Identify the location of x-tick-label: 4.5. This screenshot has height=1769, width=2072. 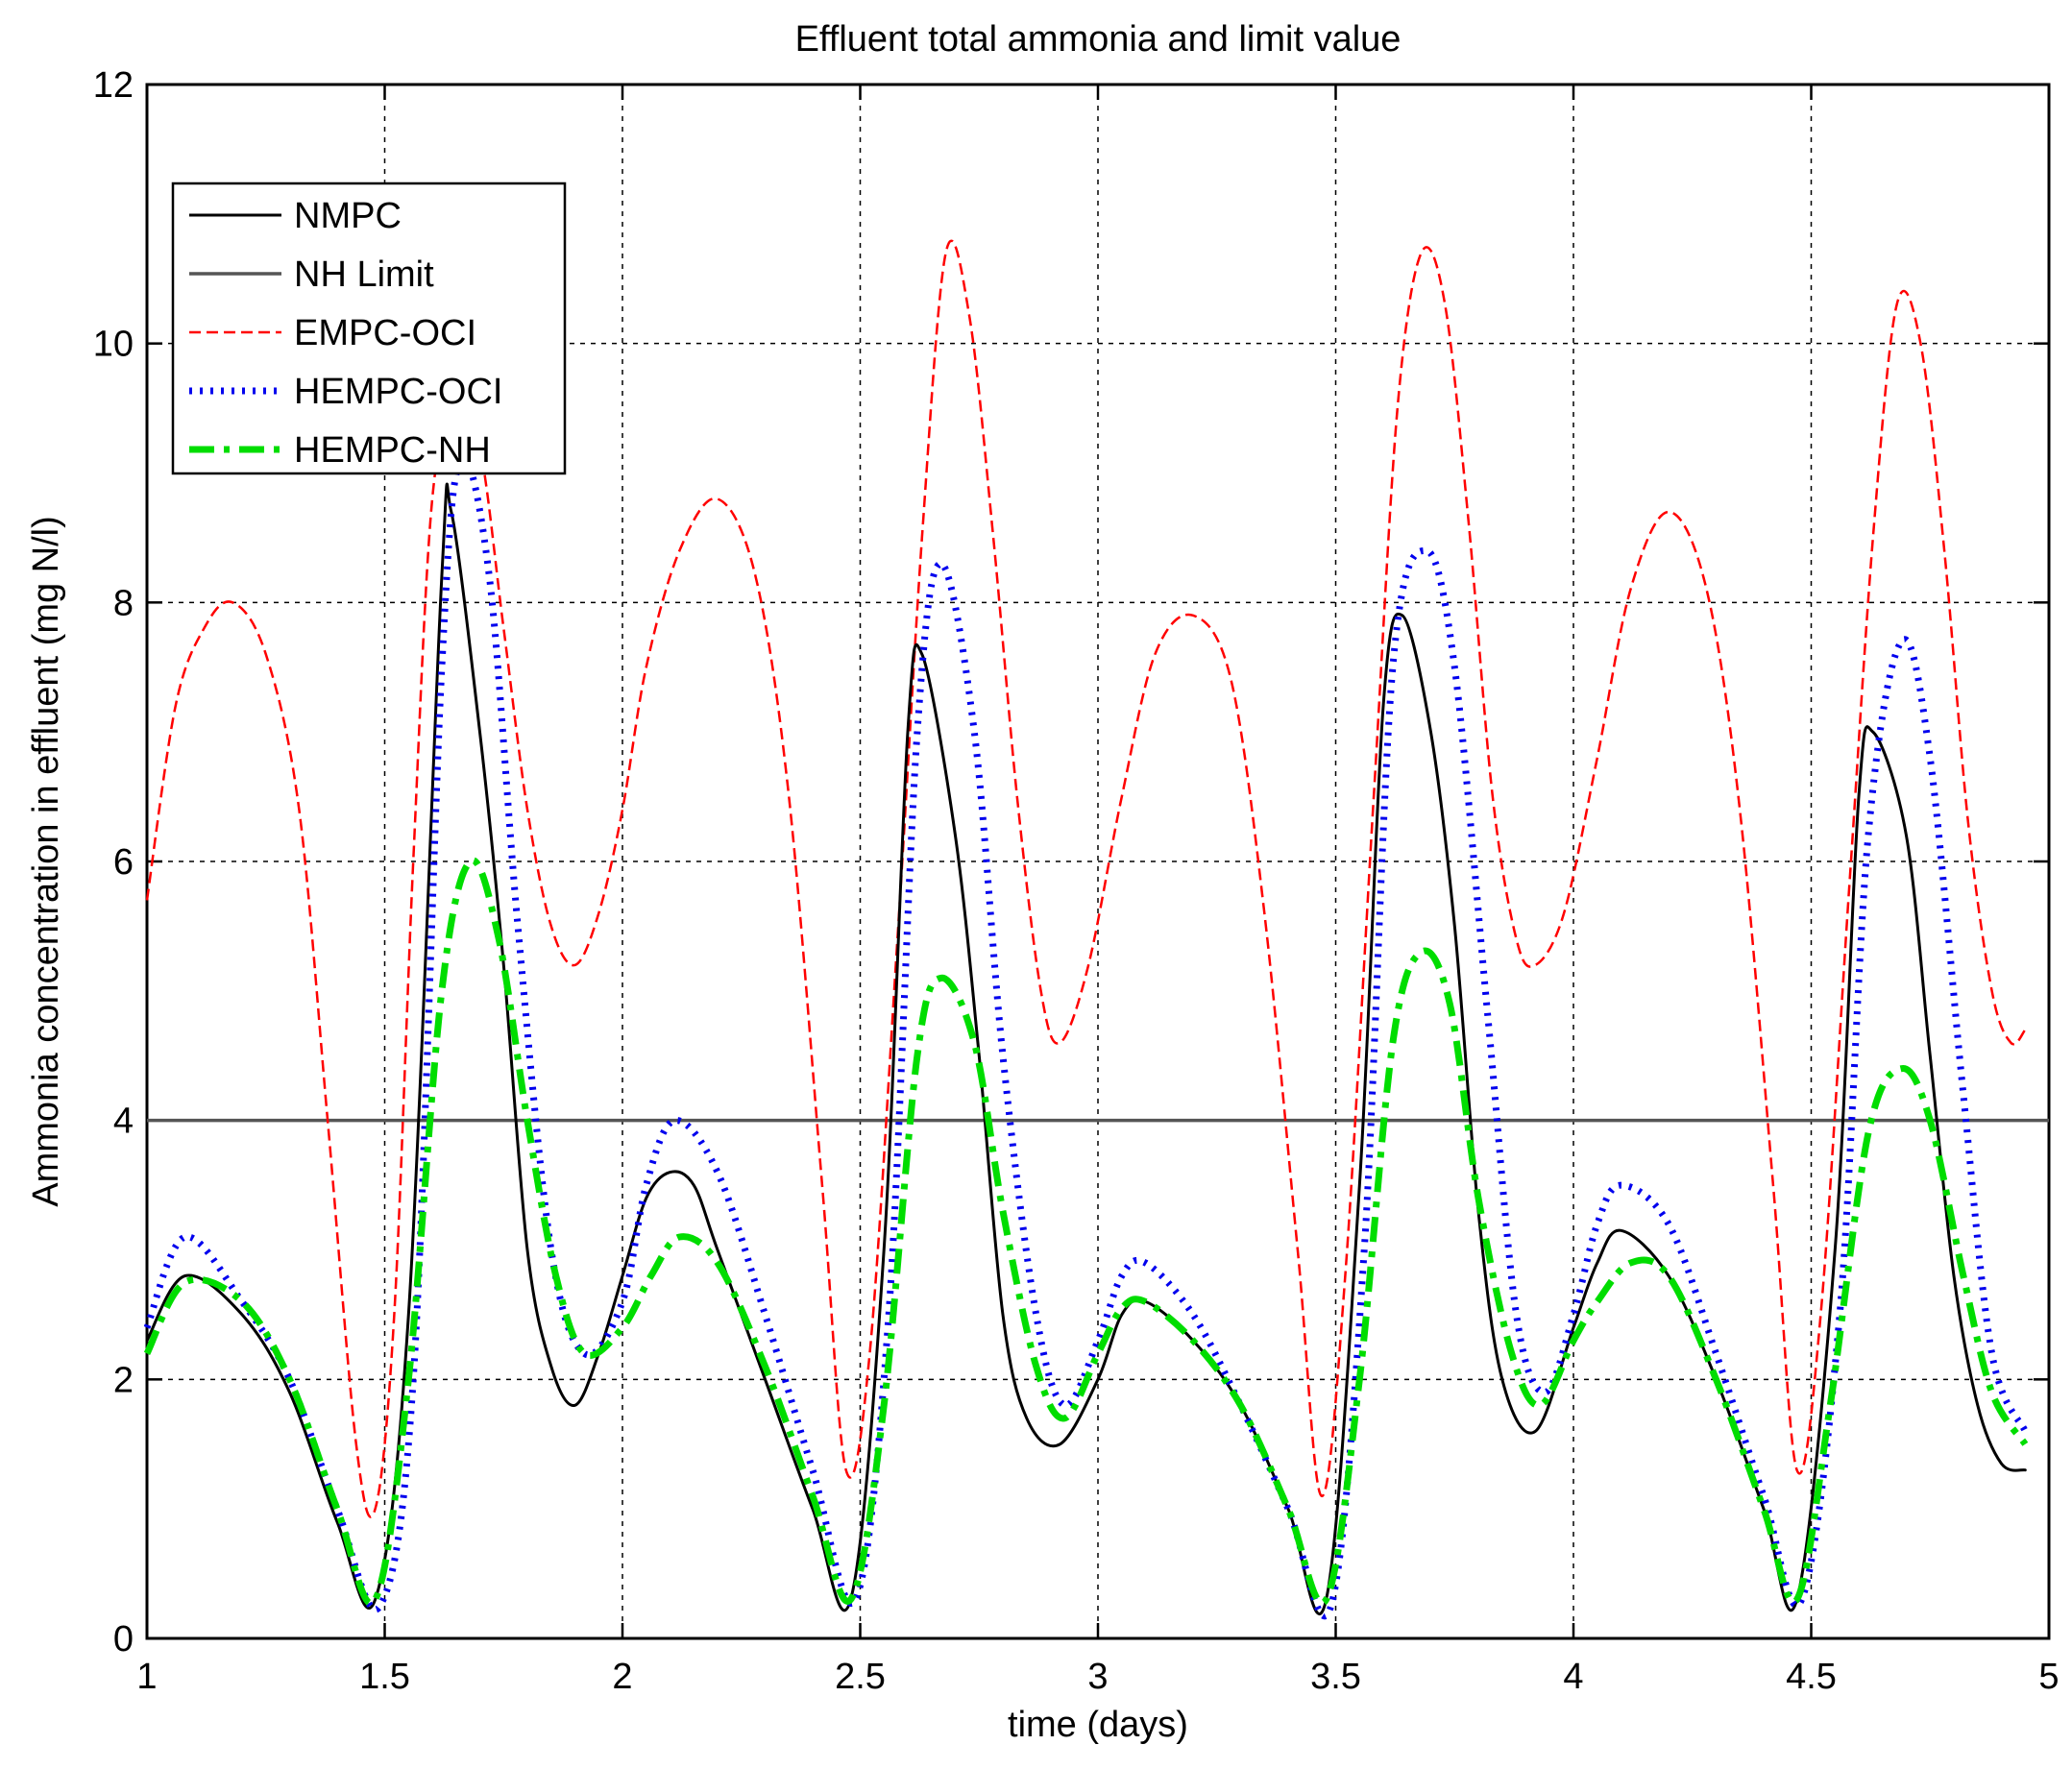
(1811, 1677).